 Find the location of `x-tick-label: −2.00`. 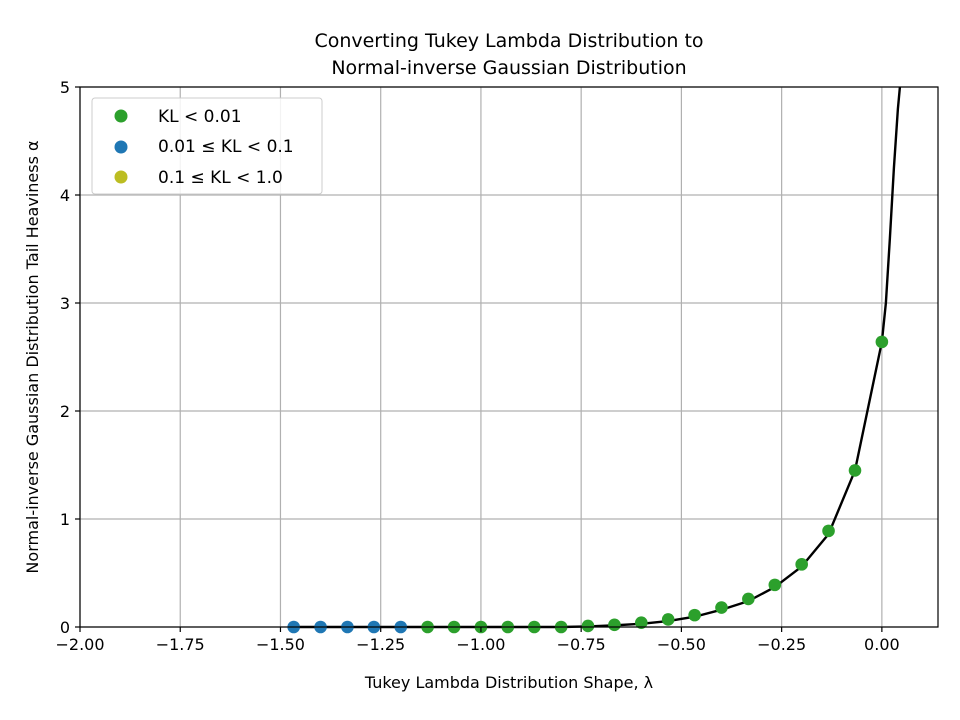

x-tick-label: −2.00 is located at coordinates (79, 644).